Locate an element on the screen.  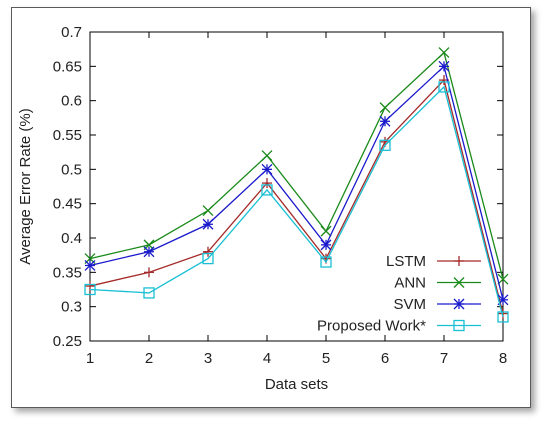
x-tick-label: 5 is located at coordinates (326, 358).